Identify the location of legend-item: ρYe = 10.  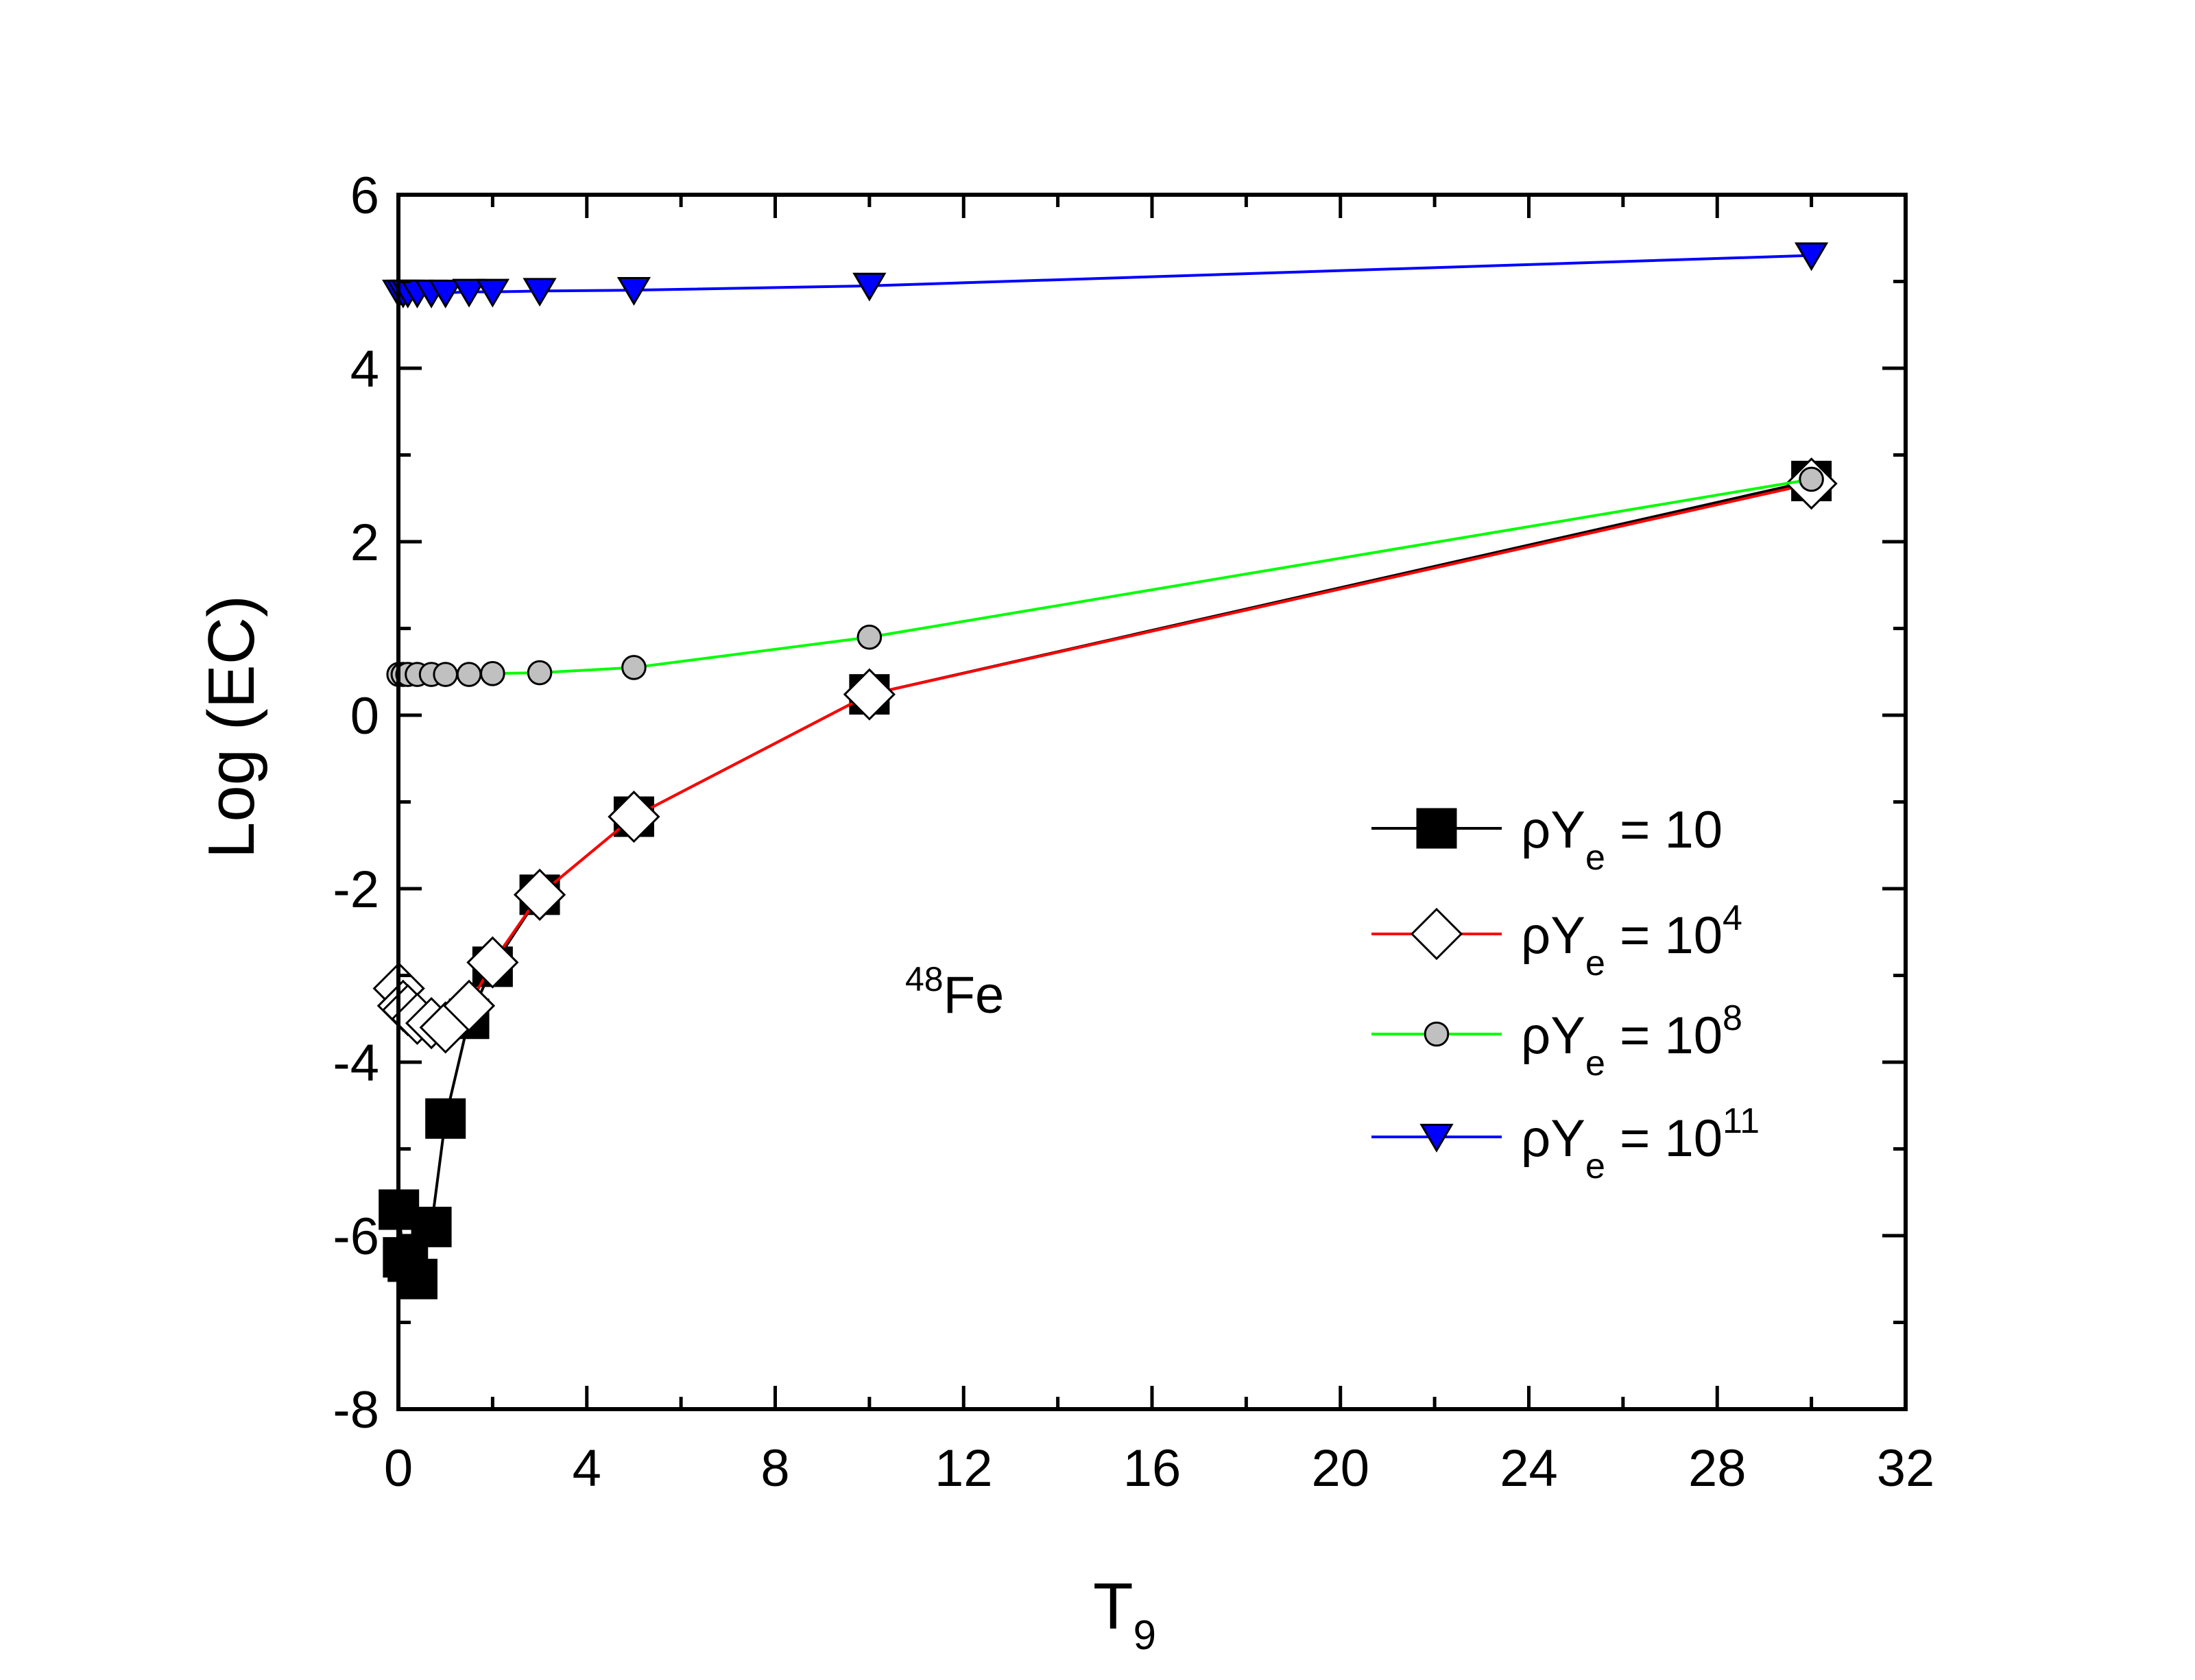
(1547, 839).